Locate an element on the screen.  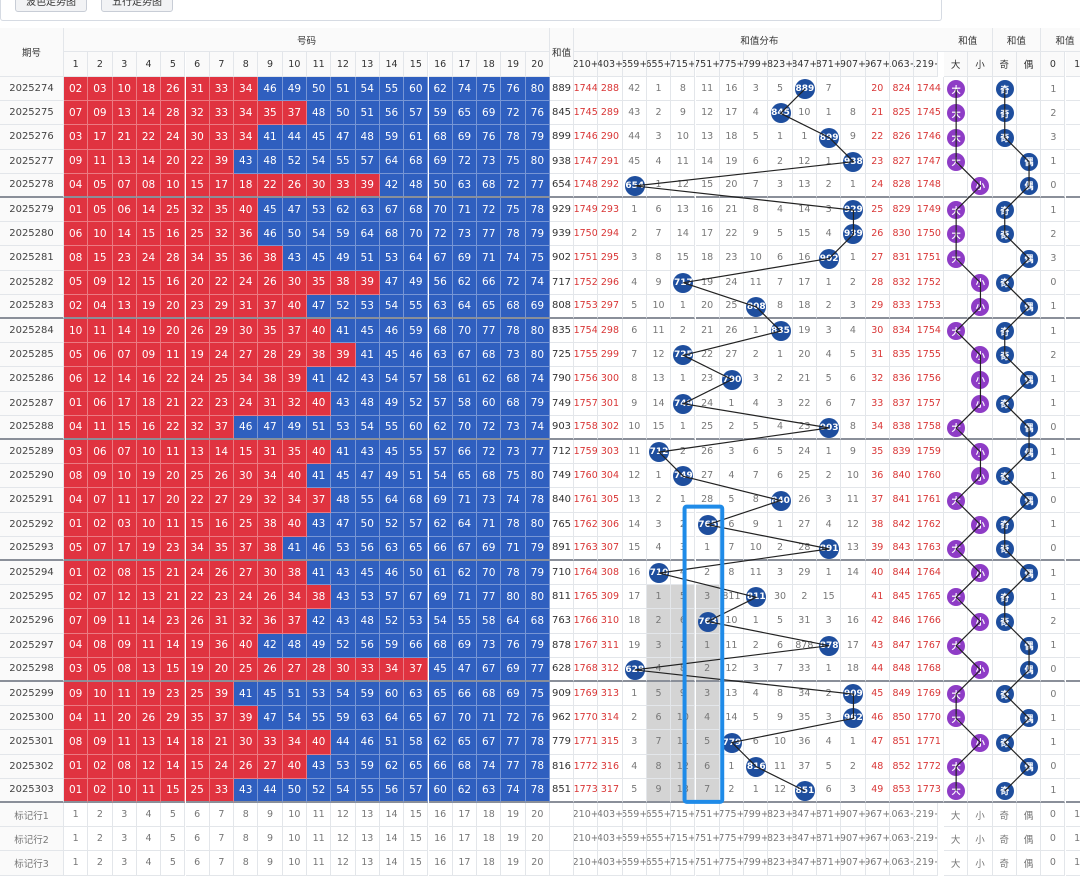
dist-cell: 8 is located at coordinates (756, 500).